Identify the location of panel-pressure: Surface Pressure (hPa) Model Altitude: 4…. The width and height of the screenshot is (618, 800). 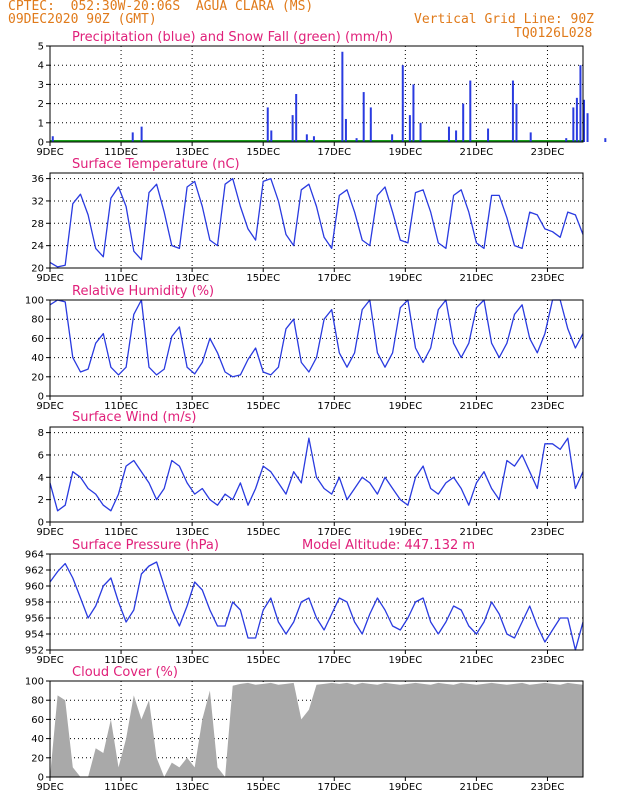
(304, 602).